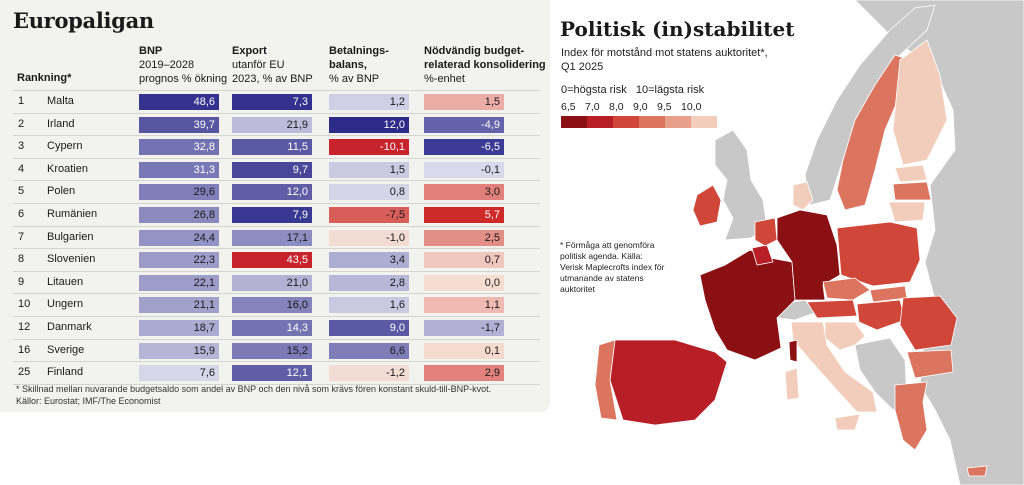 This screenshot has width=1024, height=485. I want to click on cell-export: 12,1, so click(272, 373).